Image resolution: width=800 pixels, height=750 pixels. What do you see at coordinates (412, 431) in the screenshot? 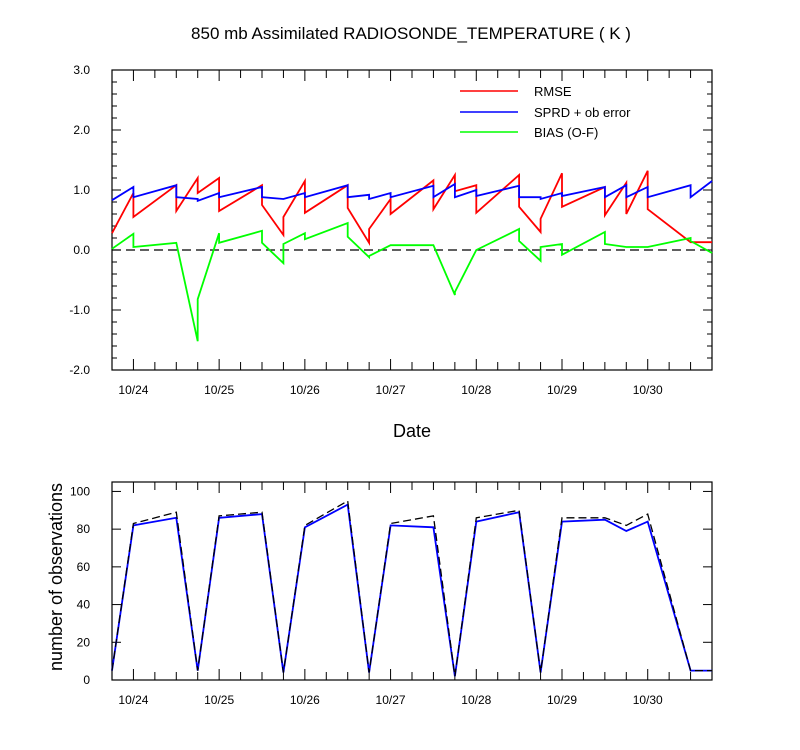
I see `x-axis-title: Date` at bounding box center [412, 431].